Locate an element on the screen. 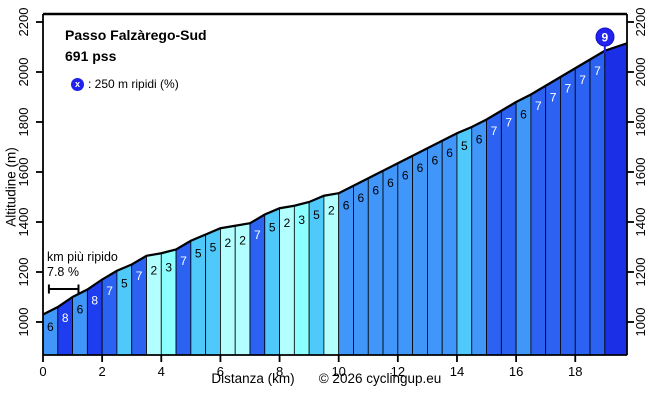 This screenshot has width=656, height=402. x-tick-label: 4 is located at coordinates (161, 371).